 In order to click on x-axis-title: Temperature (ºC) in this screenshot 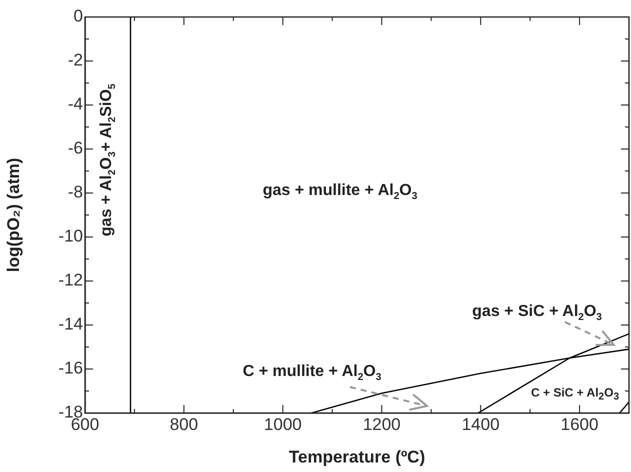, I will do `click(357, 456)`.